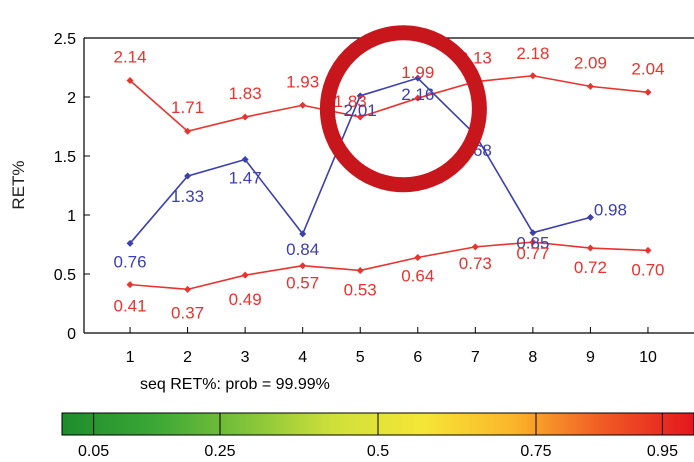 The width and height of the screenshot is (694, 462). I want to click on data-label: 1.99, so click(417, 72).